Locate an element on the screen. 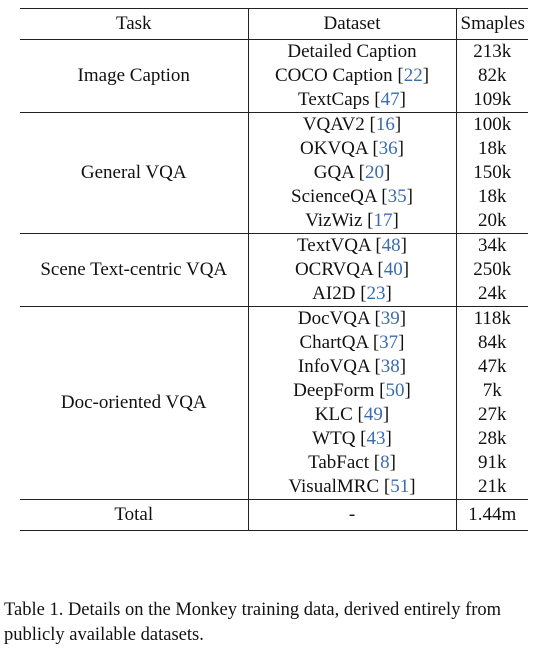 The height and width of the screenshot is (658, 548). samples-cell: 21k is located at coordinates (492, 486).